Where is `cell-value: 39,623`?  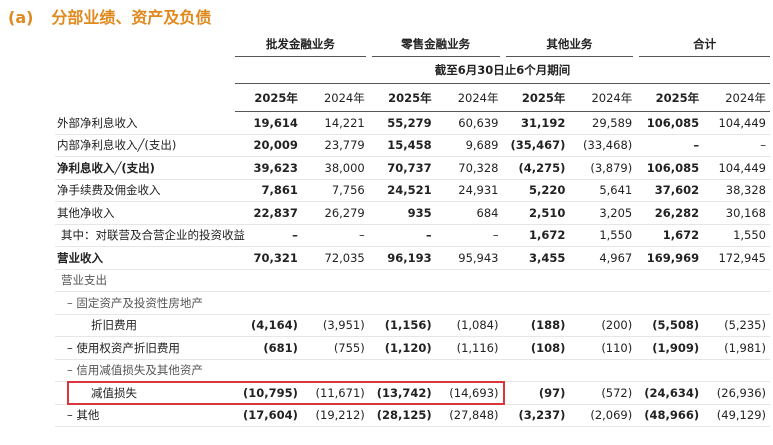
cell-value: 39,623 is located at coordinates (268, 168).